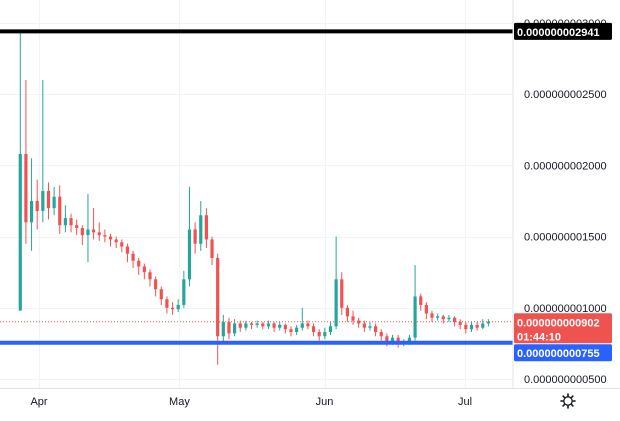  Describe the element at coordinates (558, 33) in the screenshot. I see `resistance-price-label-text: 0.000000002941` at that location.